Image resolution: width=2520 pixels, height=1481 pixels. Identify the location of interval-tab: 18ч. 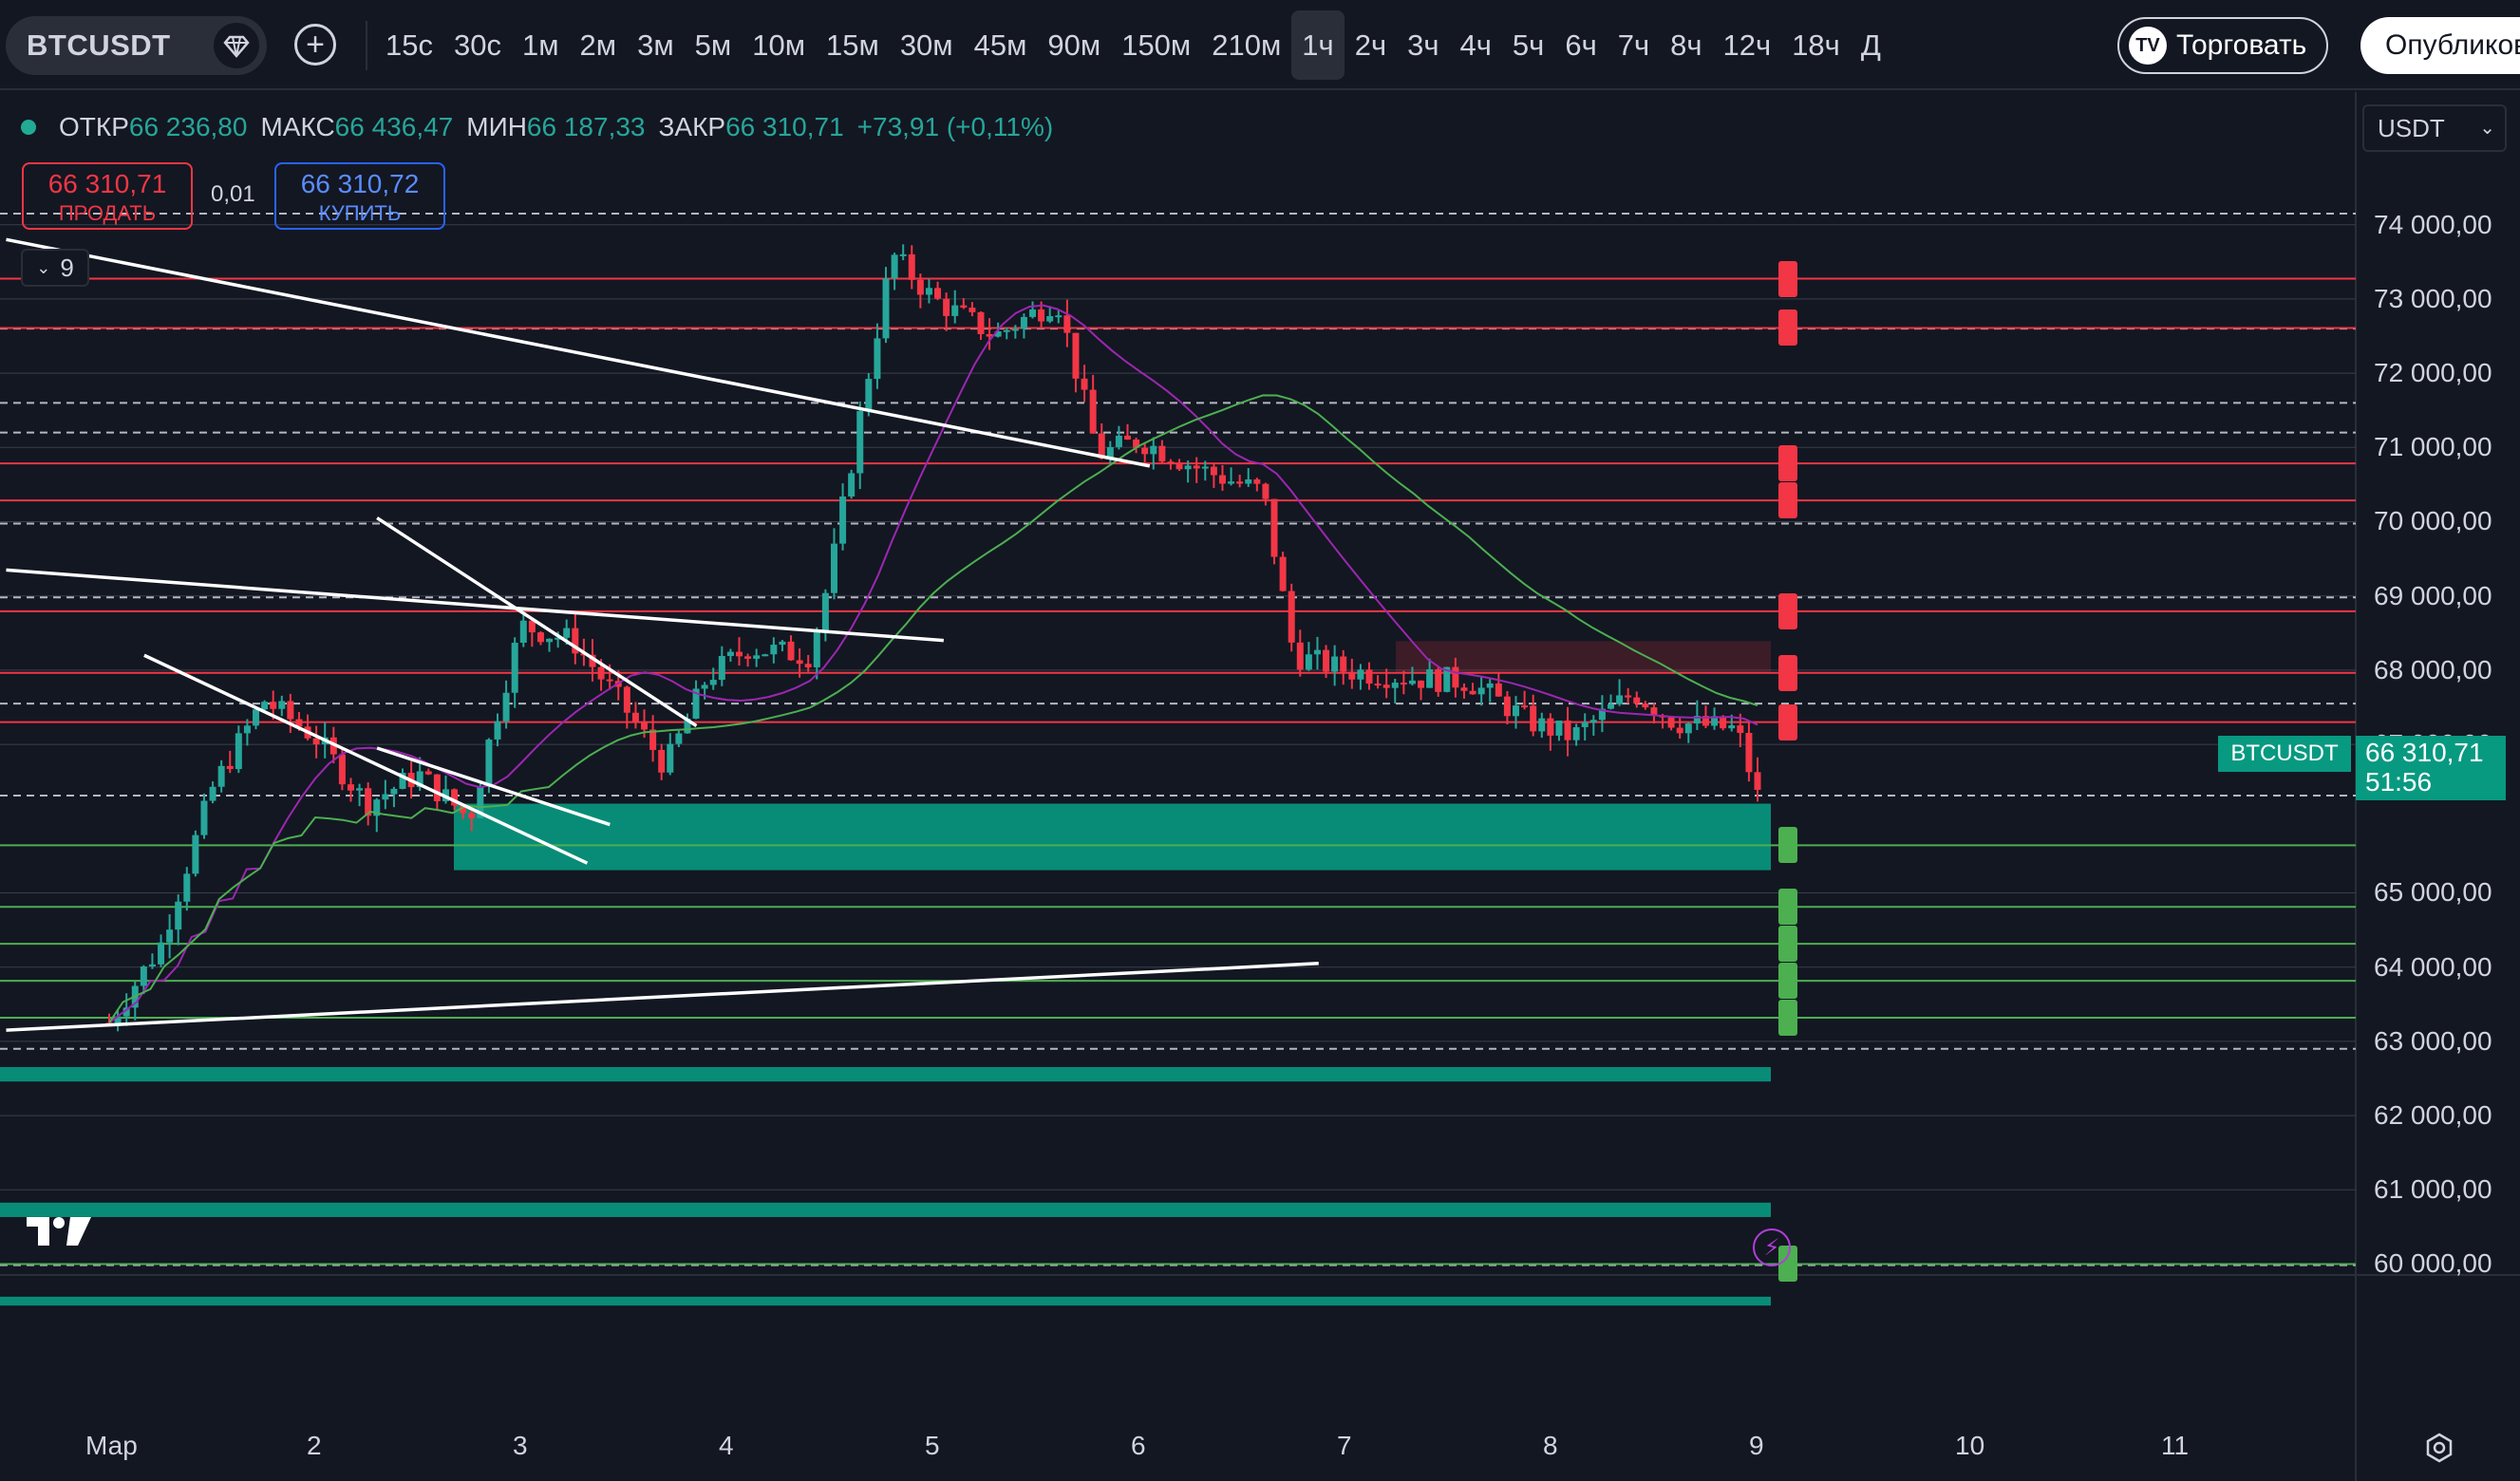
(1816, 45).